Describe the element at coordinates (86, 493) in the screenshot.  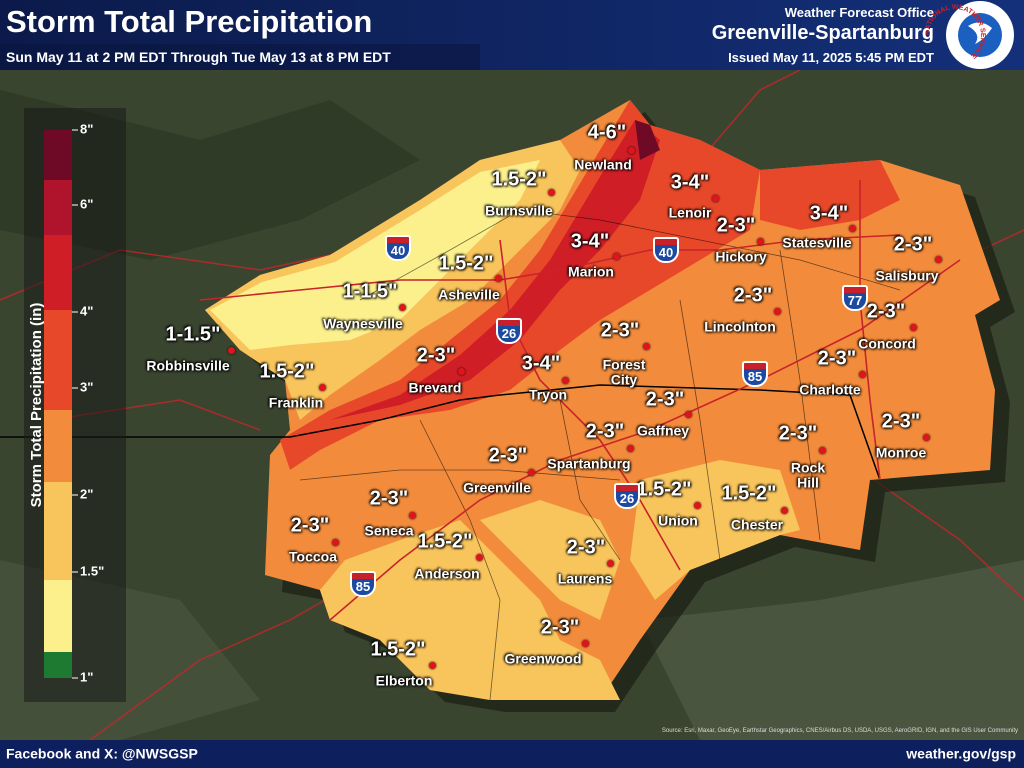
I see `legend-tick-label: 2"` at that location.